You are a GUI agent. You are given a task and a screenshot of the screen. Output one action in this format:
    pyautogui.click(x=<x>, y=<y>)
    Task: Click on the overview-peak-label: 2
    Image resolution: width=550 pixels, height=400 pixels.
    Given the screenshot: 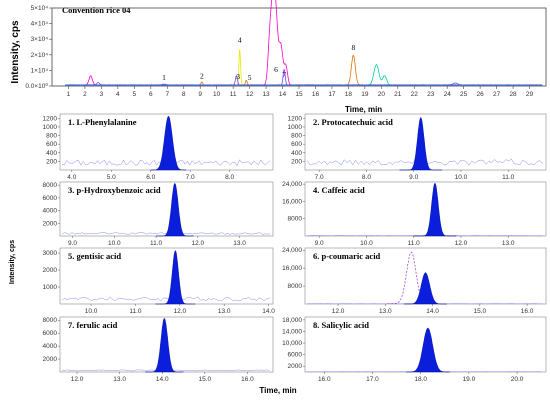 What is the action you would take?
    pyautogui.click(x=202, y=75)
    